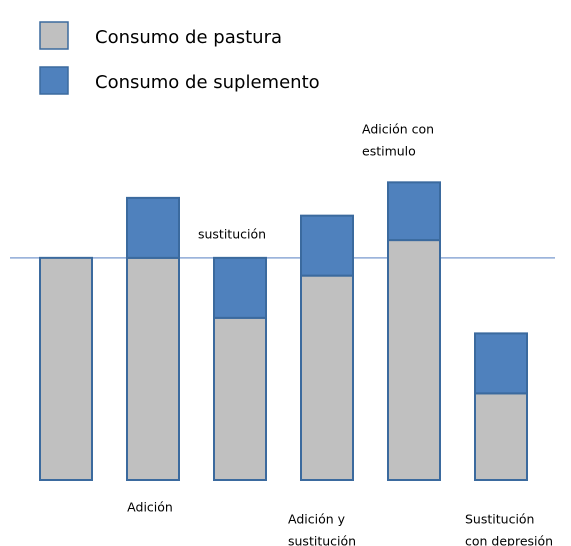  Describe the element at coordinates (150, 507) in the screenshot. I see `category-label: Adición` at that location.